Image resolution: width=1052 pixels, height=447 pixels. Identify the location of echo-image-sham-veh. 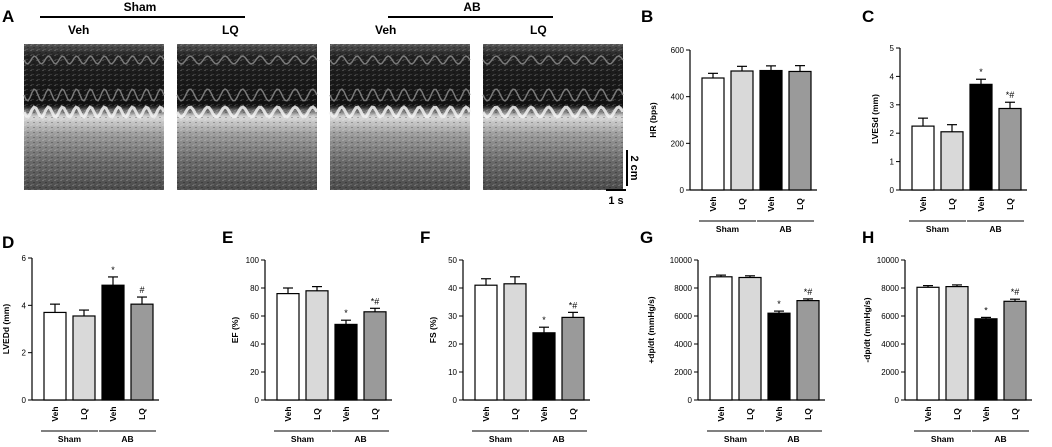
(94, 117).